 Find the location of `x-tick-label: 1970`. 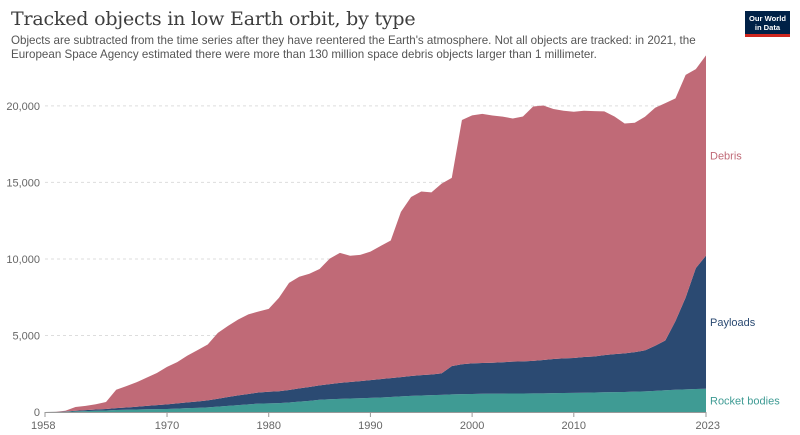

x-tick-label: 1970 is located at coordinates (167, 426).